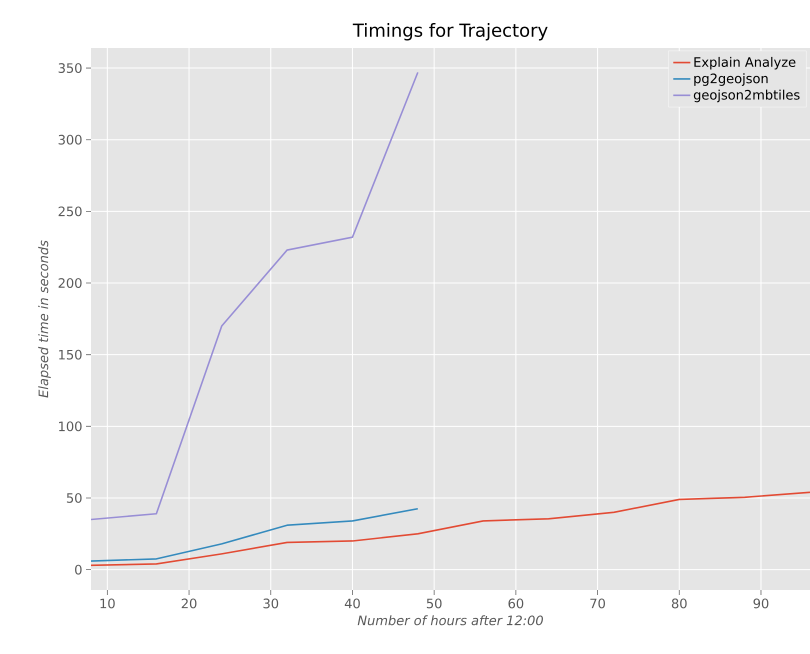  I want to click on x-tick-label: 30, so click(270, 603).